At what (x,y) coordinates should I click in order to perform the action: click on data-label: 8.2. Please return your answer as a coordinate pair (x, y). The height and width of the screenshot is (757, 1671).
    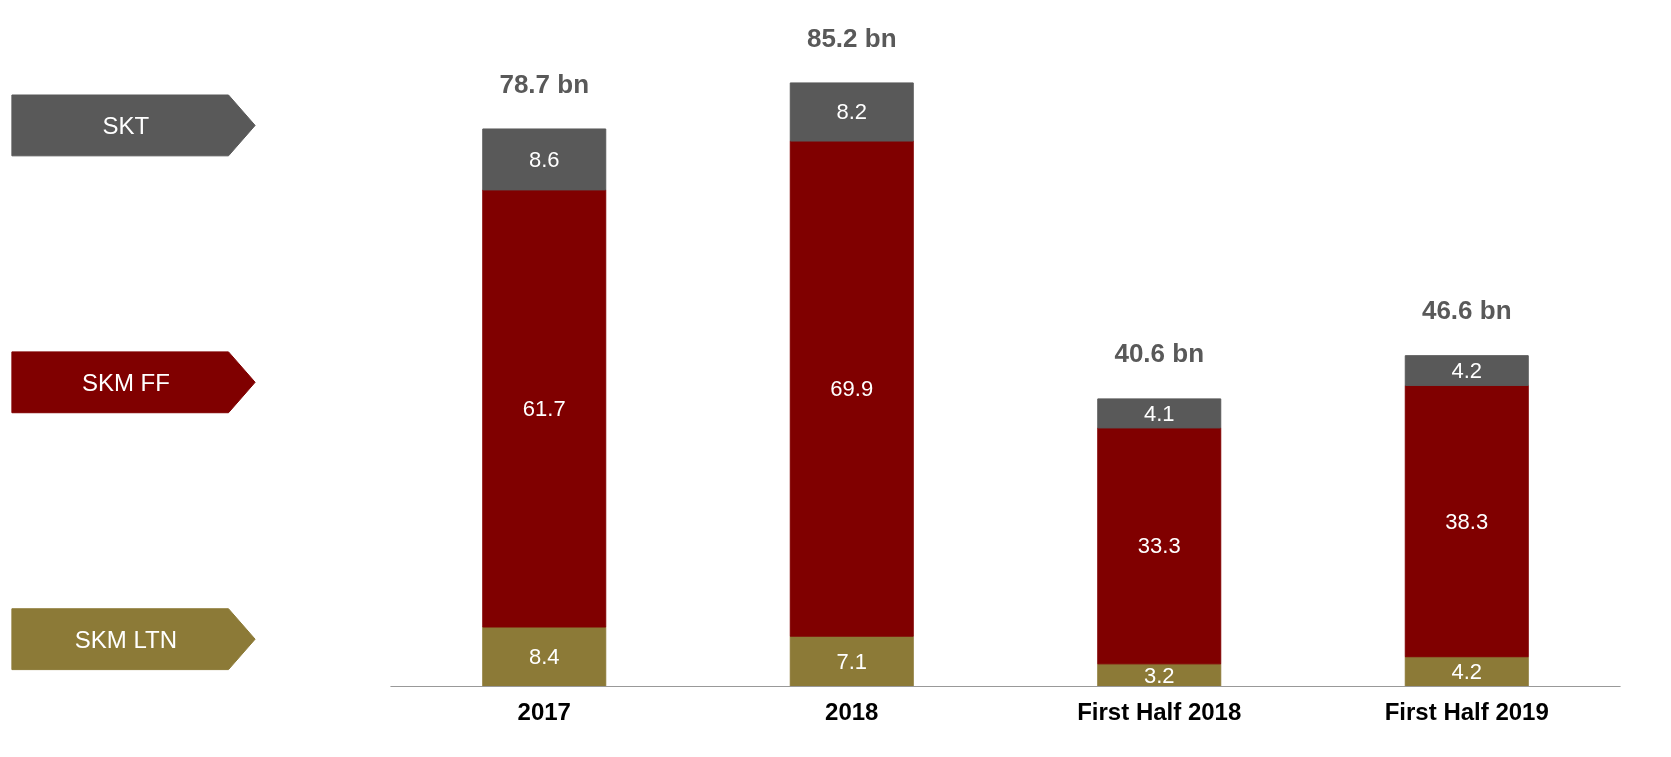
    Looking at the image, I should click on (852, 112).